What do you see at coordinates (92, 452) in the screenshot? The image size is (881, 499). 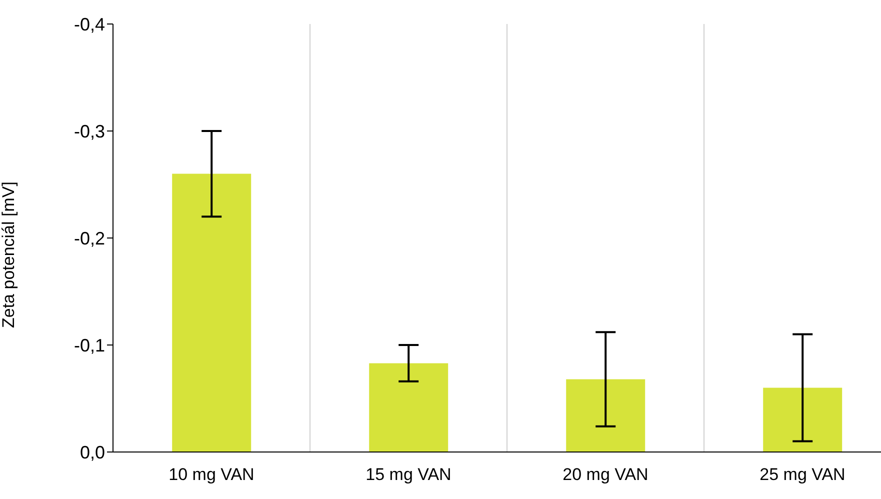 I see `y-tick-label: 0,0` at bounding box center [92, 452].